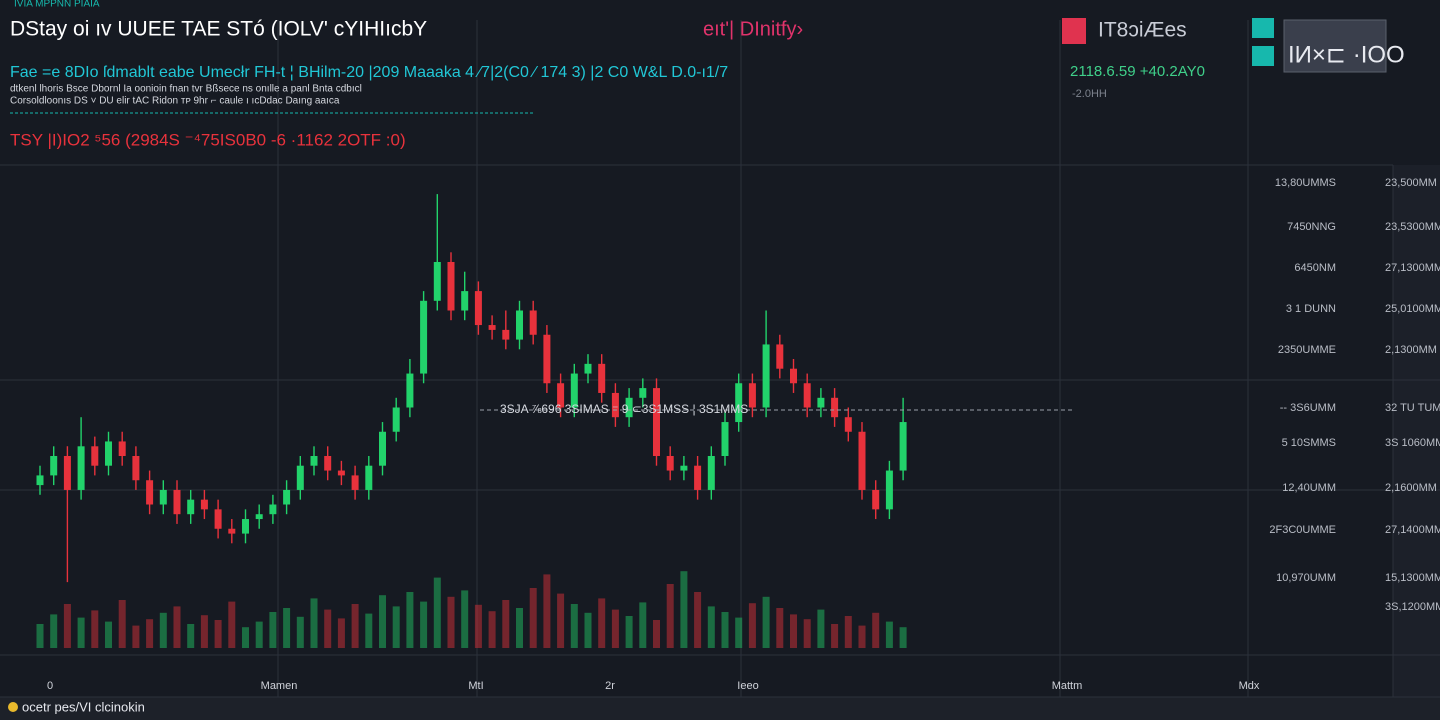  I want to click on axis-label: 5 10SMMS, so click(1309, 443).